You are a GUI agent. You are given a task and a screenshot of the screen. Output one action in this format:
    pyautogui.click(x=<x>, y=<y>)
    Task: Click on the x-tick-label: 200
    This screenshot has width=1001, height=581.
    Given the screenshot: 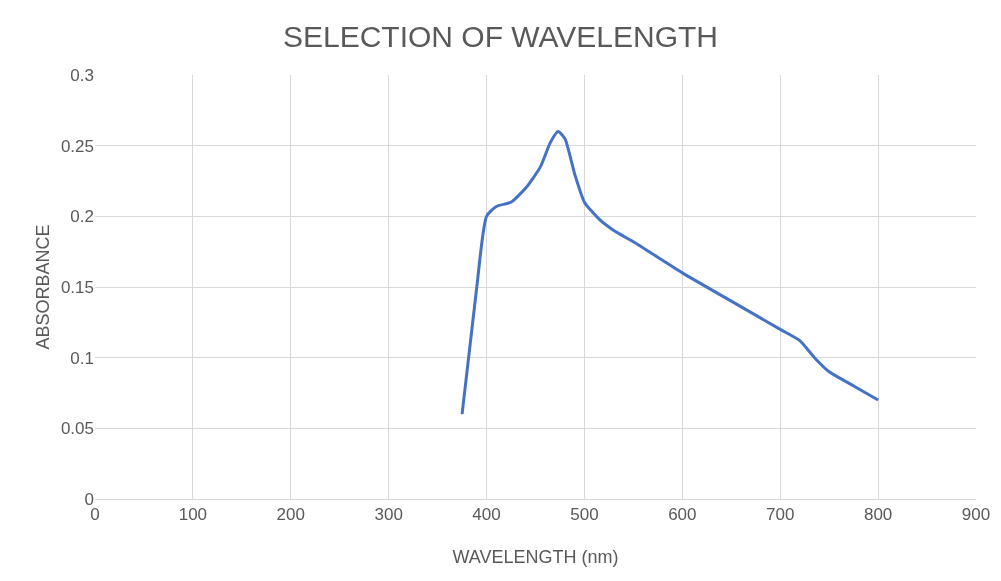 What is the action you would take?
    pyautogui.click(x=290, y=515)
    